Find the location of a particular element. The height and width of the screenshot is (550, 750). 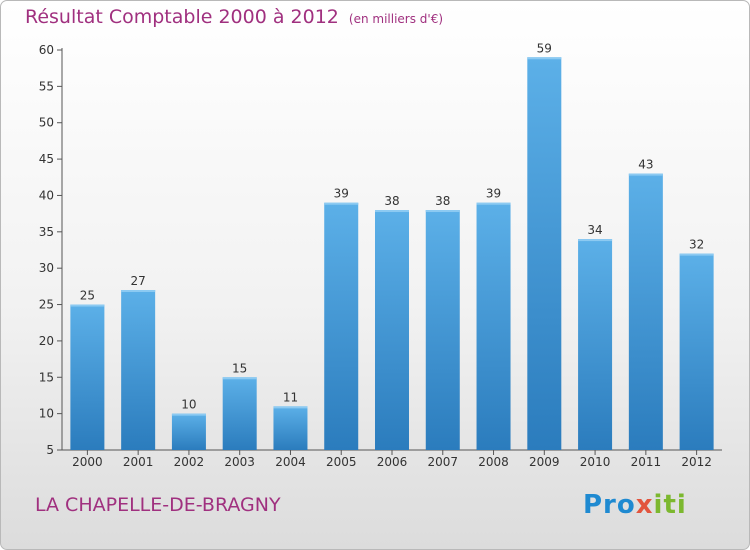

data-label-2005: 39 is located at coordinates (341, 194).